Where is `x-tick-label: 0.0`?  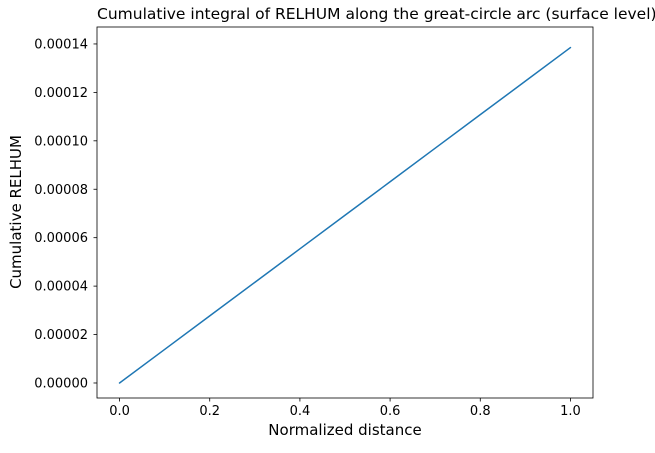 x-tick-label: 0.0 is located at coordinates (119, 411).